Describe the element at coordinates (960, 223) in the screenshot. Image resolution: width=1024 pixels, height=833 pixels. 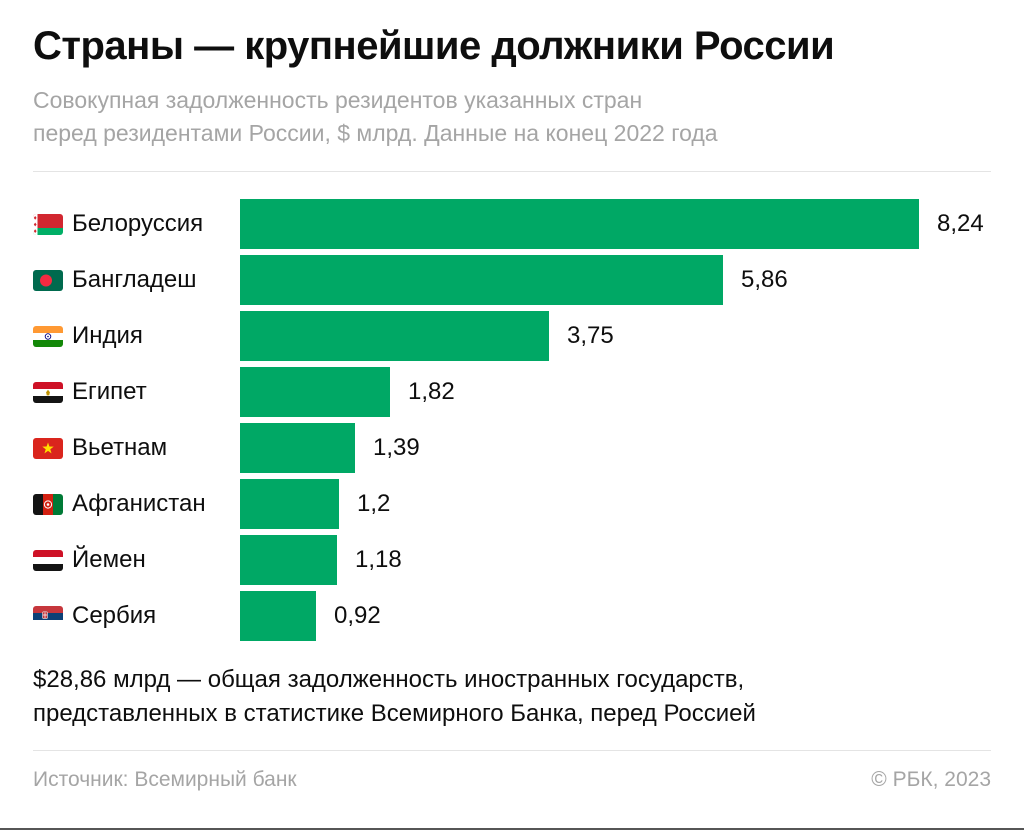
I see `value-label: 8,24` at that location.